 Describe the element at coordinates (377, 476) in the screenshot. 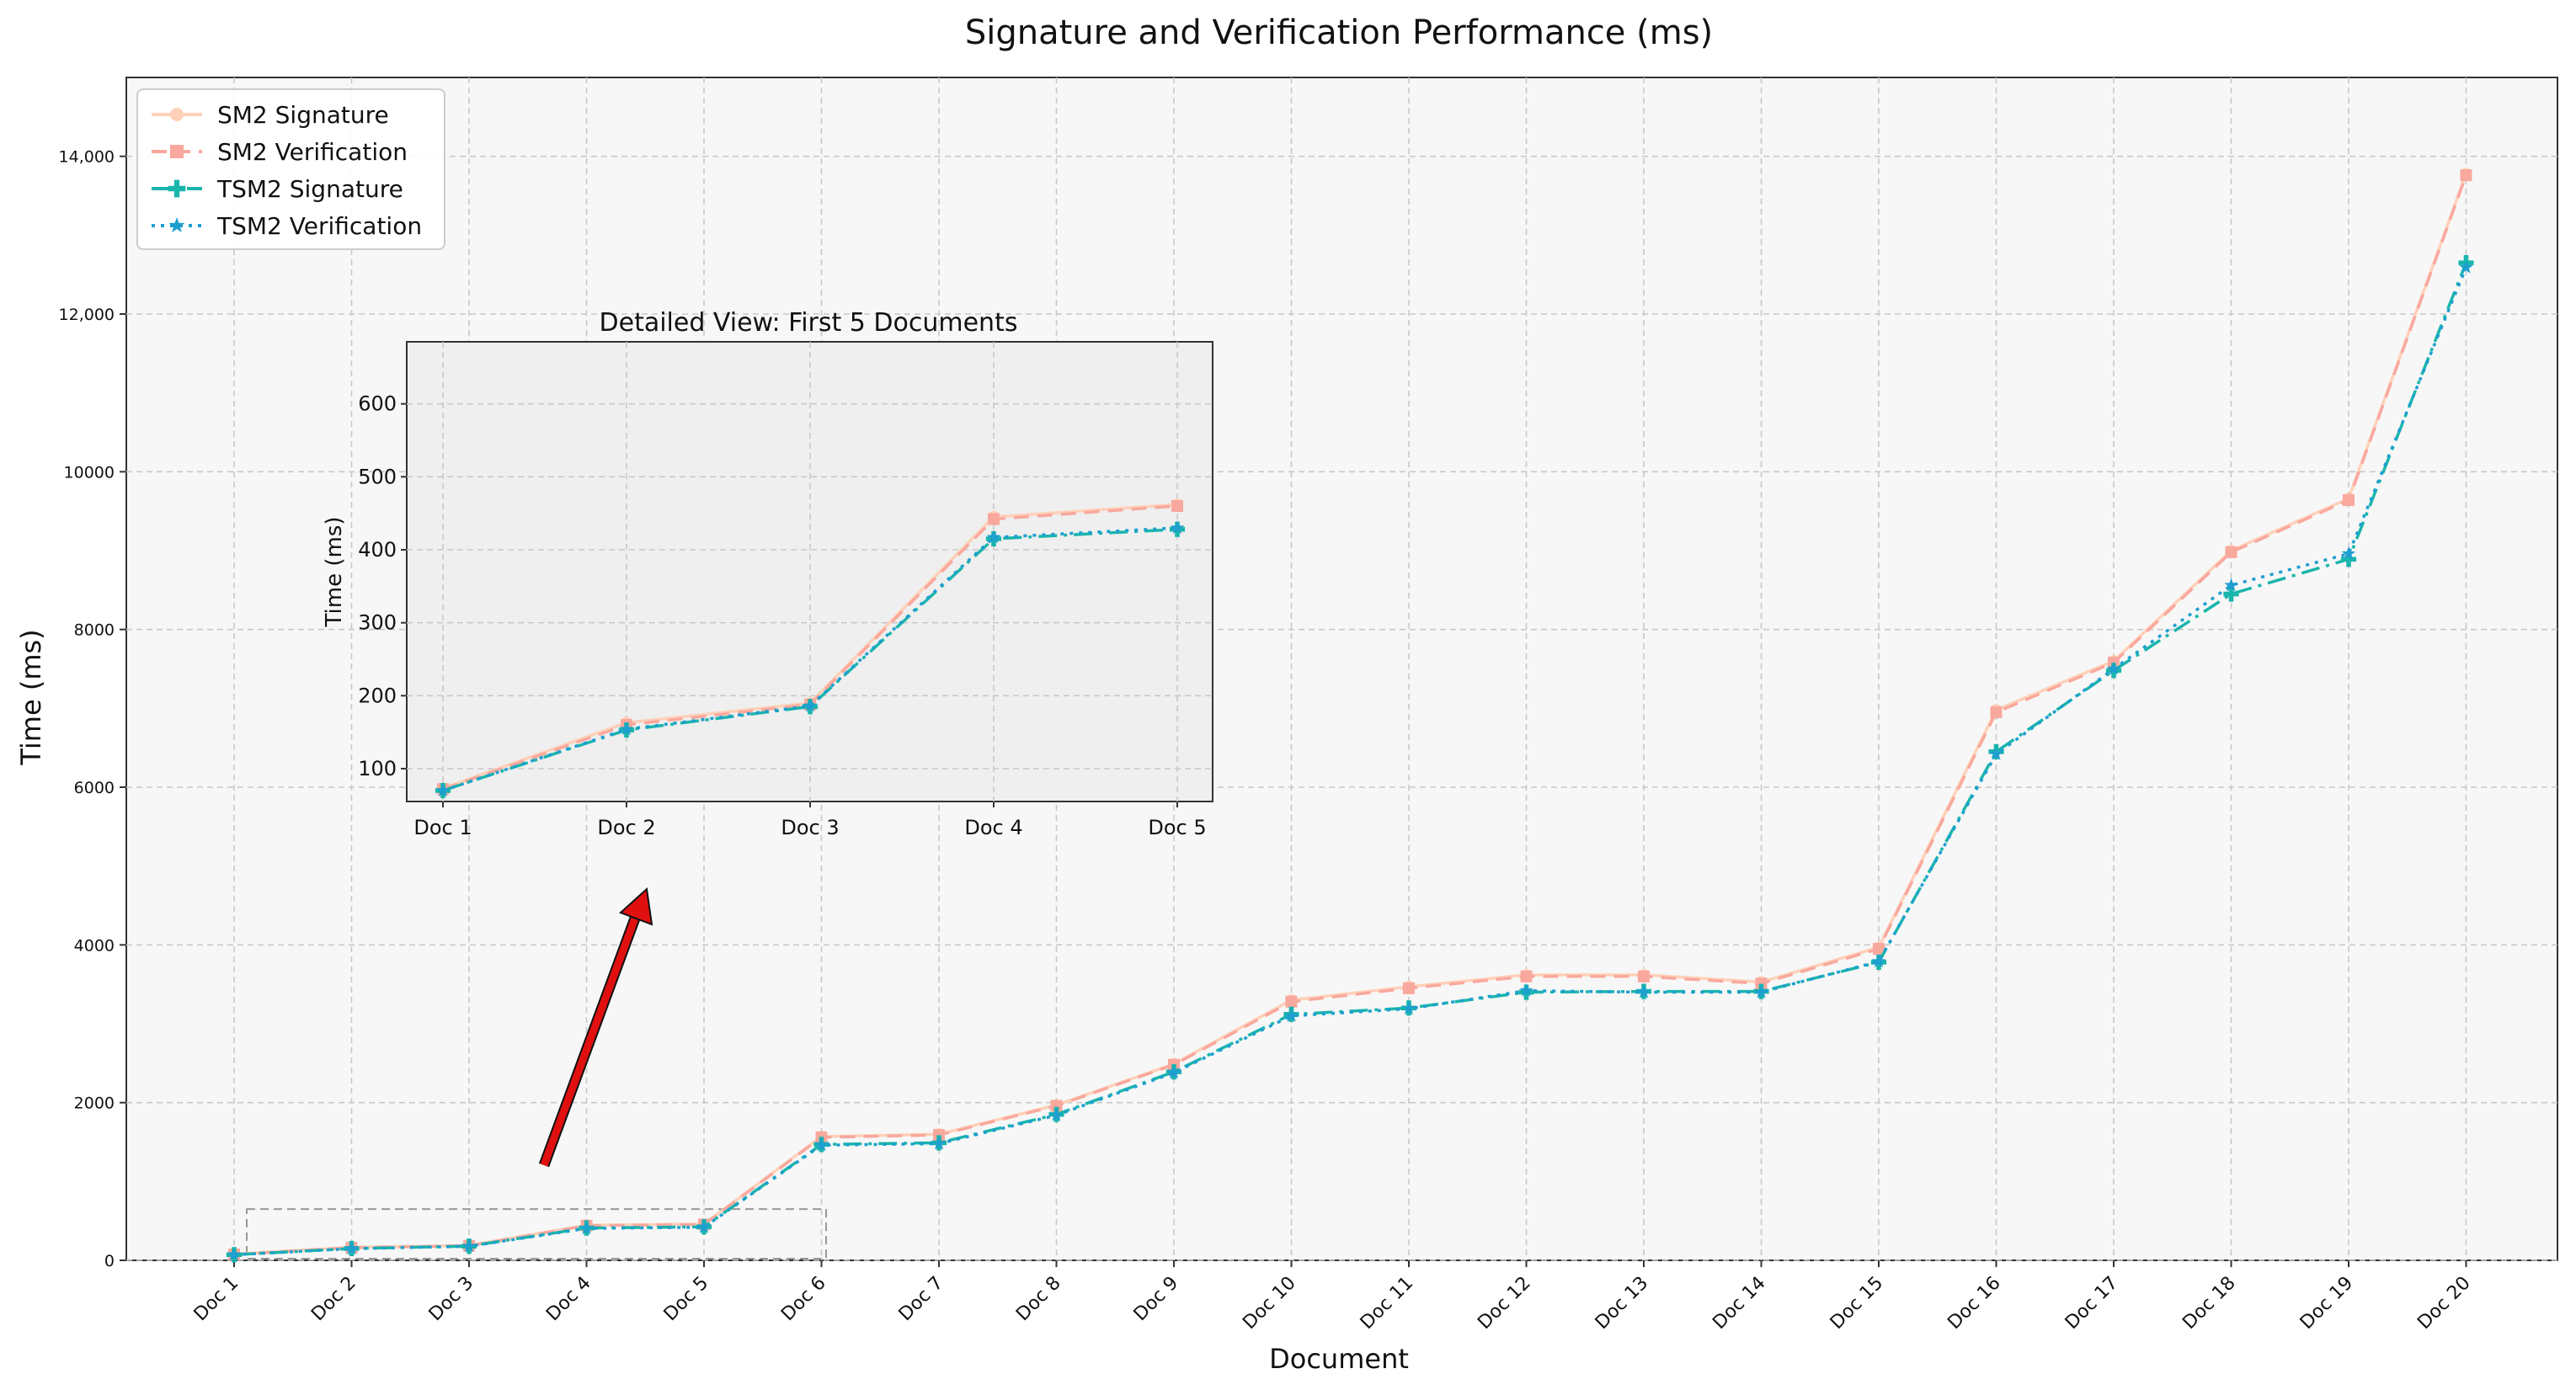

I see `inset-y-tick-label-5: 500` at that location.